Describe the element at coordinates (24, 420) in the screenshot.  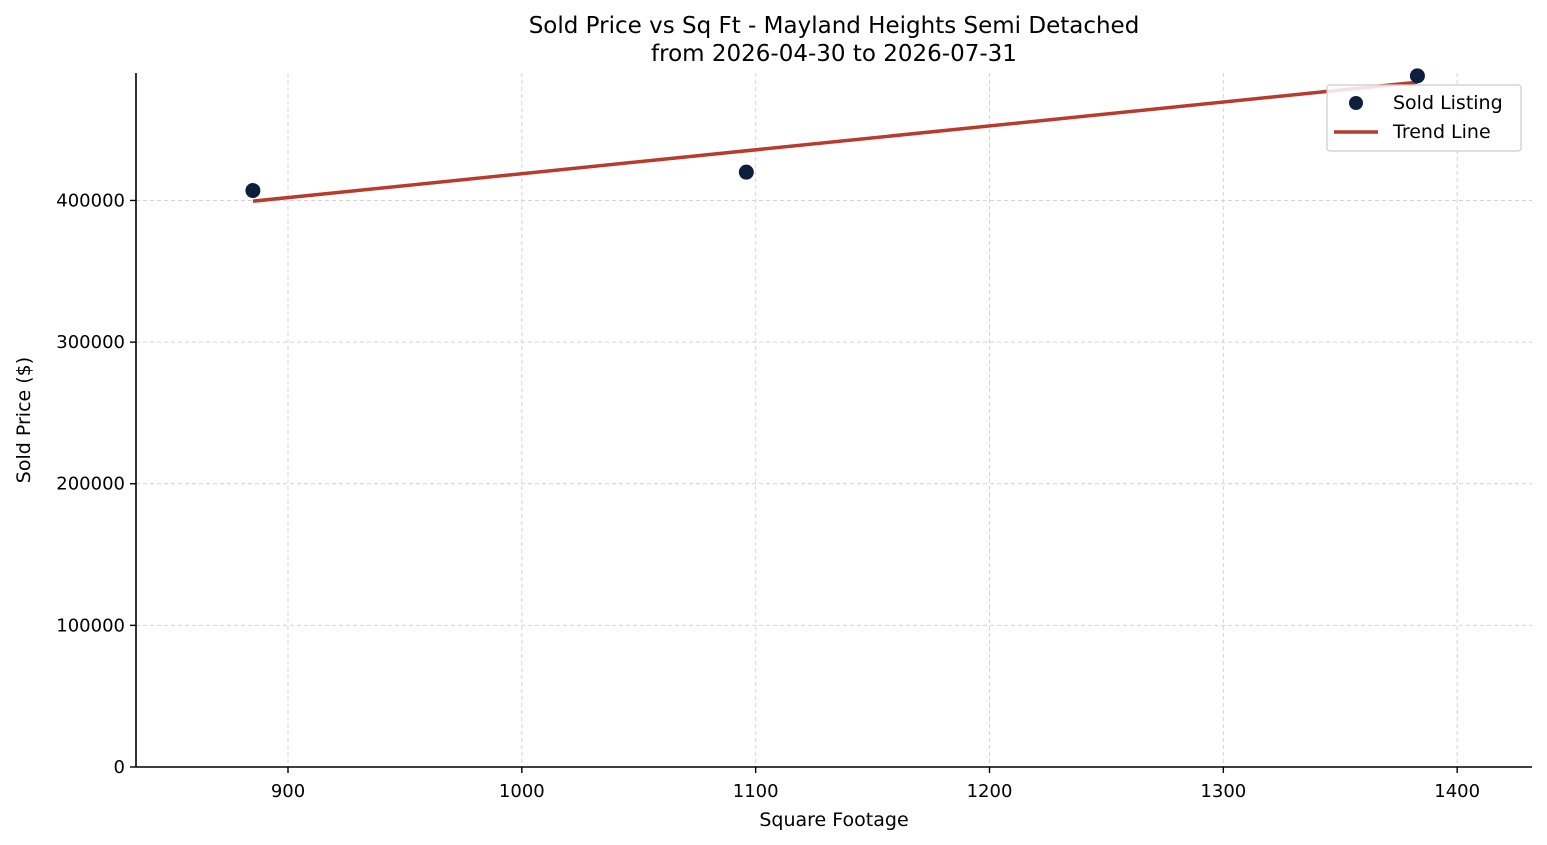
I see `y-axis-label: Sold Price ($)` at that location.